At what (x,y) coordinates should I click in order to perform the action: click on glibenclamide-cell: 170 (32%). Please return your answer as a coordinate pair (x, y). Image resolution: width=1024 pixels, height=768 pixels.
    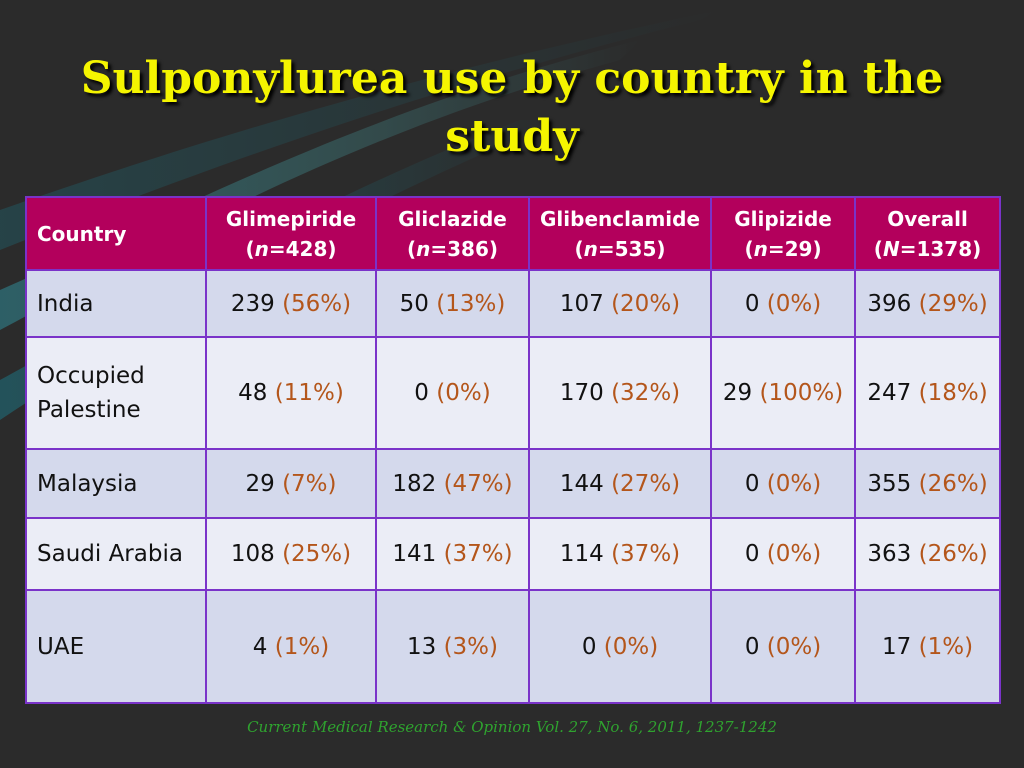
    Looking at the image, I should click on (620, 393).